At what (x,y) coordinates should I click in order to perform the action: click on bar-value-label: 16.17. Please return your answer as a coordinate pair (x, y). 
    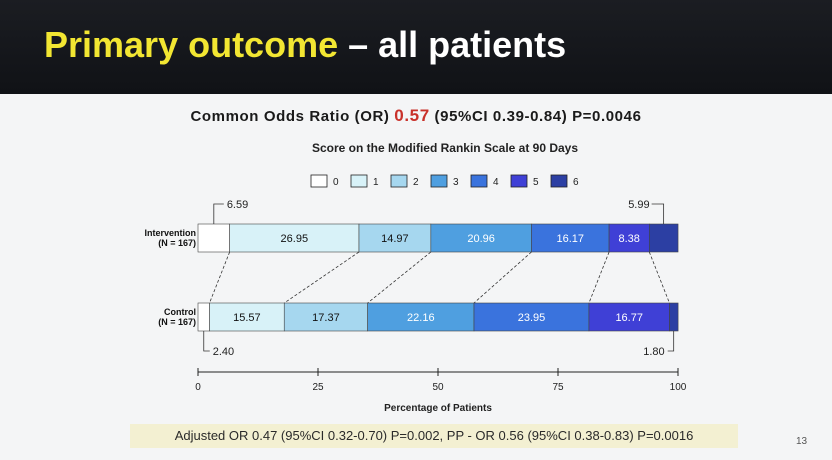
    Looking at the image, I should click on (570, 239).